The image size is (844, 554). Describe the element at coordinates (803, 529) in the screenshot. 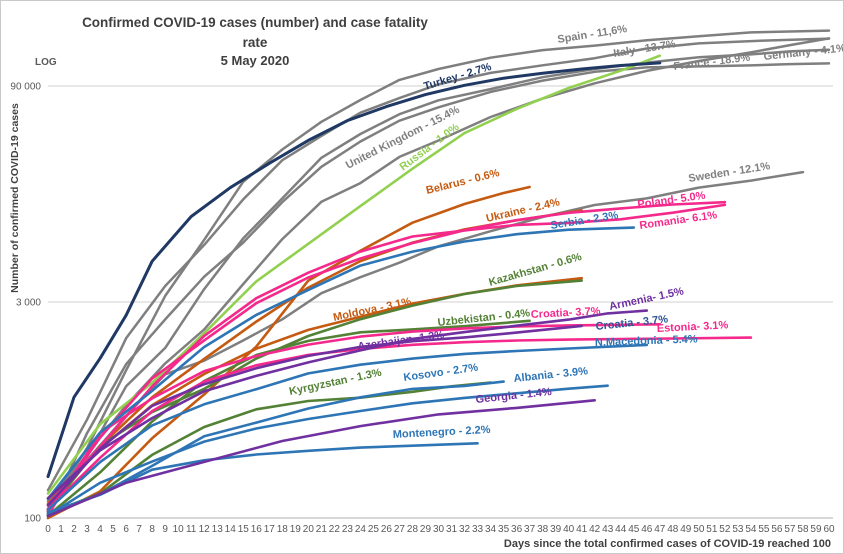

I see `x-tick-label: 58` at that location.